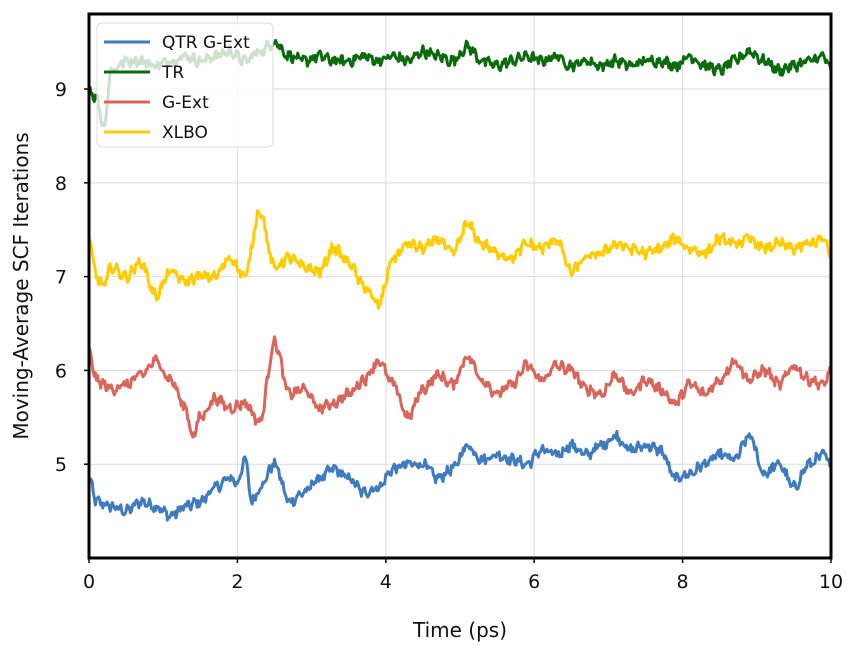  I want to click on y-tick-label: 8, so click(61, 184).